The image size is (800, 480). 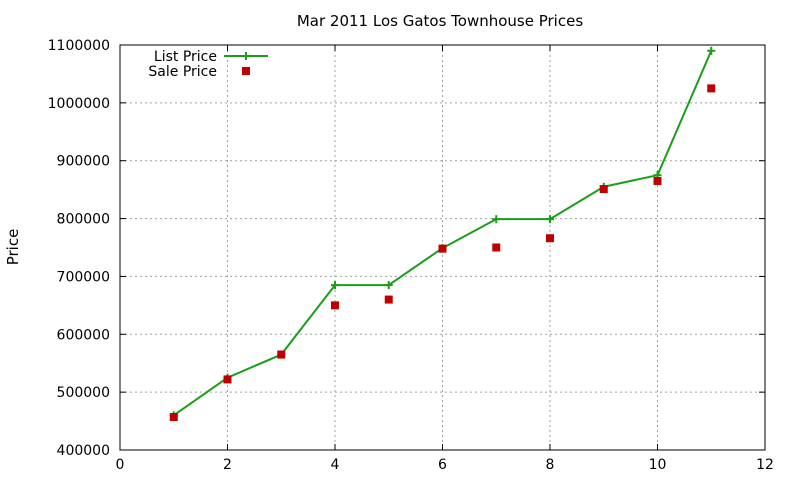 I want to click on legend: List Price Sale Price, so click(x=208, y=64).